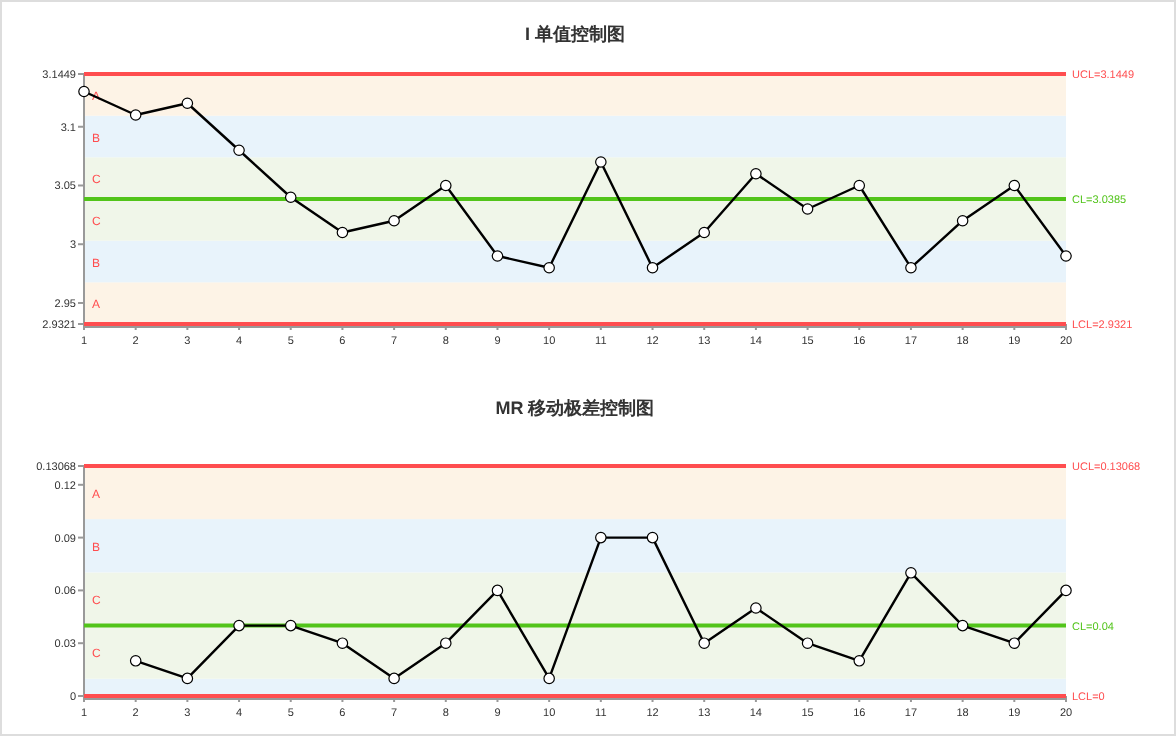 The height and width of the screenshot is (736, 1176). Describe the element at coordinates (575, 34) in the screenshot. I see `chart-title: I 单值控制图` at that location.